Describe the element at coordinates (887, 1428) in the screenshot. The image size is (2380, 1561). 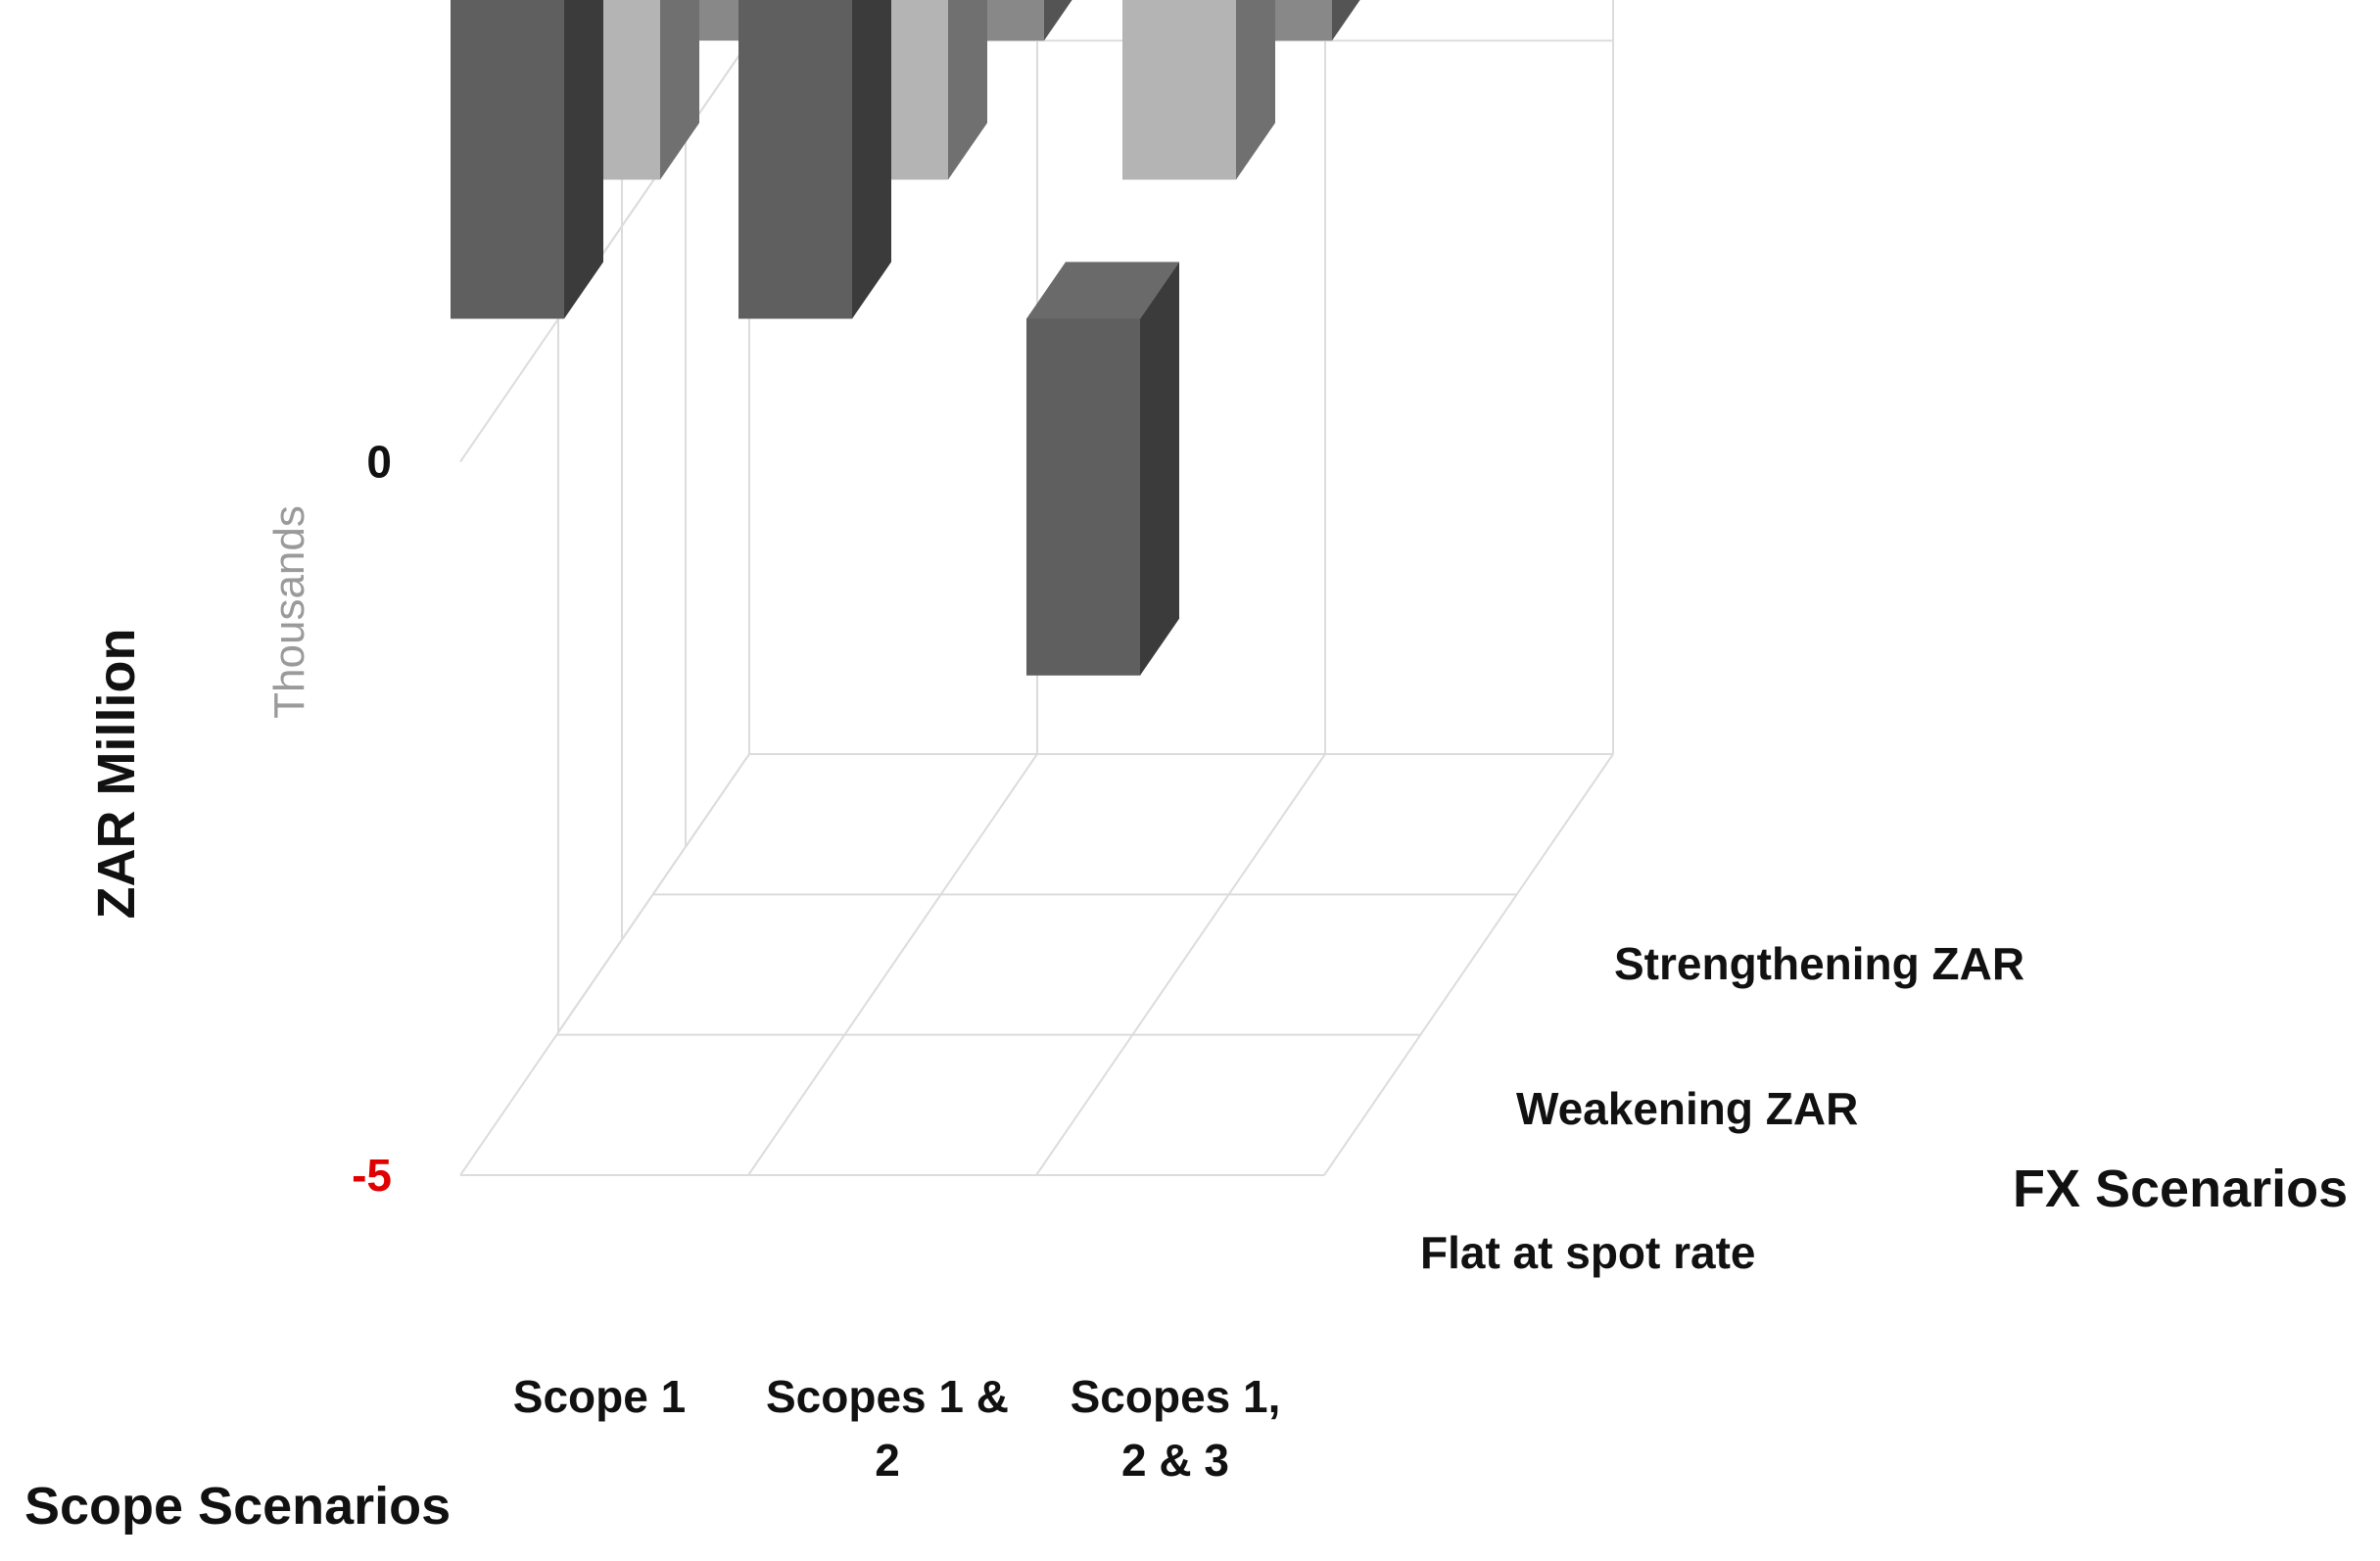
I see `x-category-label: Scopes 1 & 2` at that location.